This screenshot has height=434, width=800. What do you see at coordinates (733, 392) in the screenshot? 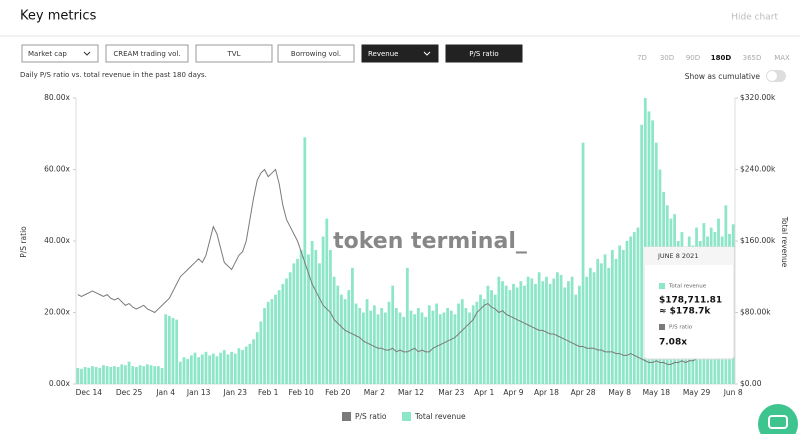
I see `x-tick-label: Jun 8` at bounding box center [733, 392].